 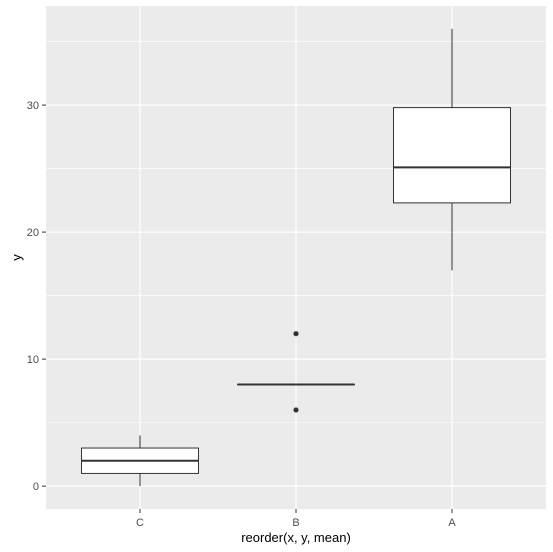 What do you see at coordinates (33, 233) in the screenshot?
I see `y-tick-label: 20` at bounding box center [33, 233].